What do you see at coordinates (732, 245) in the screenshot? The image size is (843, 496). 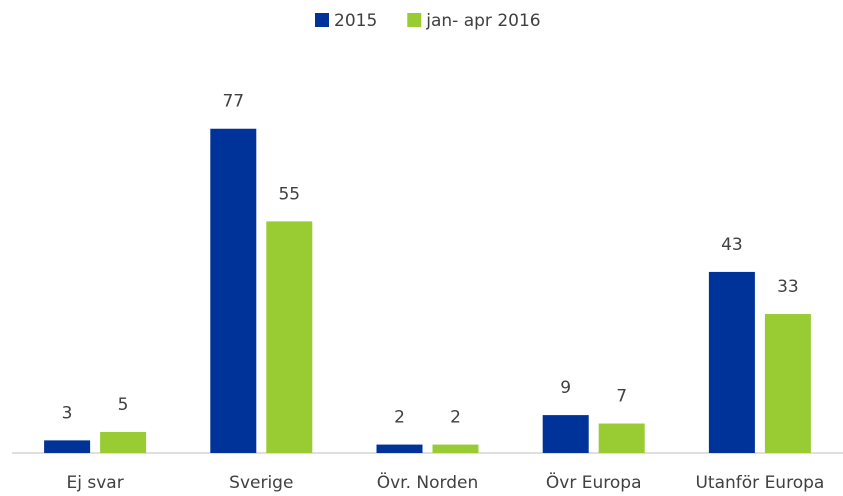 I see `data-label: 43` at bounding box center [732, 245].